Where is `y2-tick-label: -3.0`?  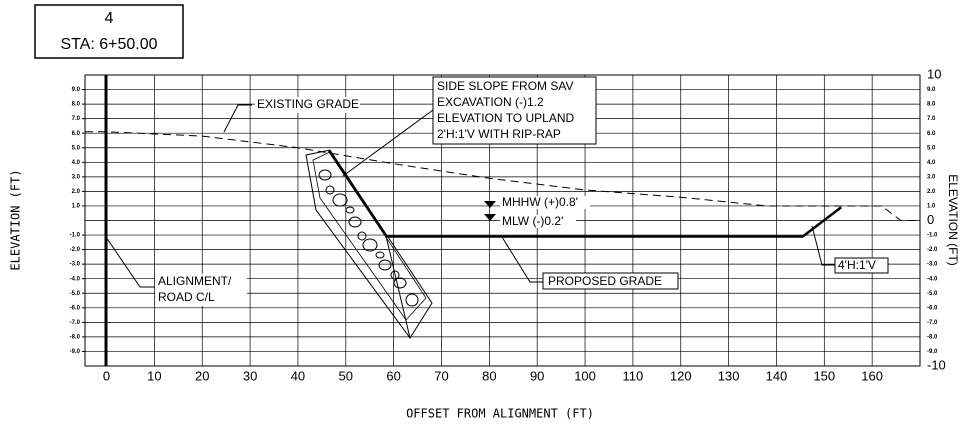 y2-tick-label: -3.0 is located at coordinates (932, 265).